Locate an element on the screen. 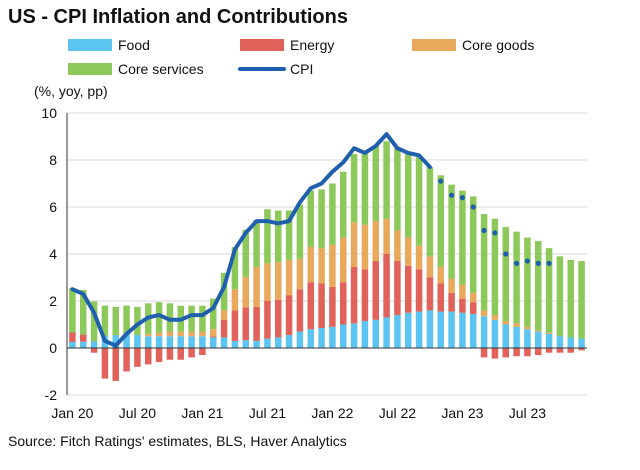 This screenshot has height=470, width=640. x-tick-label: Jan 23 is located at coordinates (462, 413).